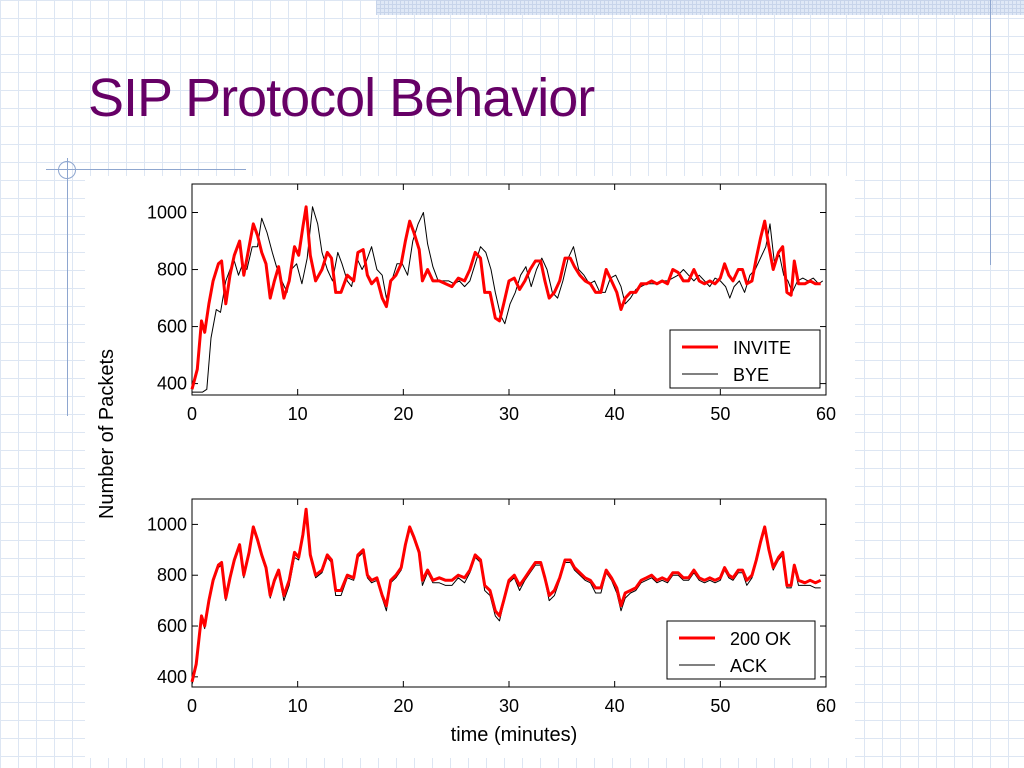  I want to click on y-axis-label: Number of Packets, so click(107, 434).